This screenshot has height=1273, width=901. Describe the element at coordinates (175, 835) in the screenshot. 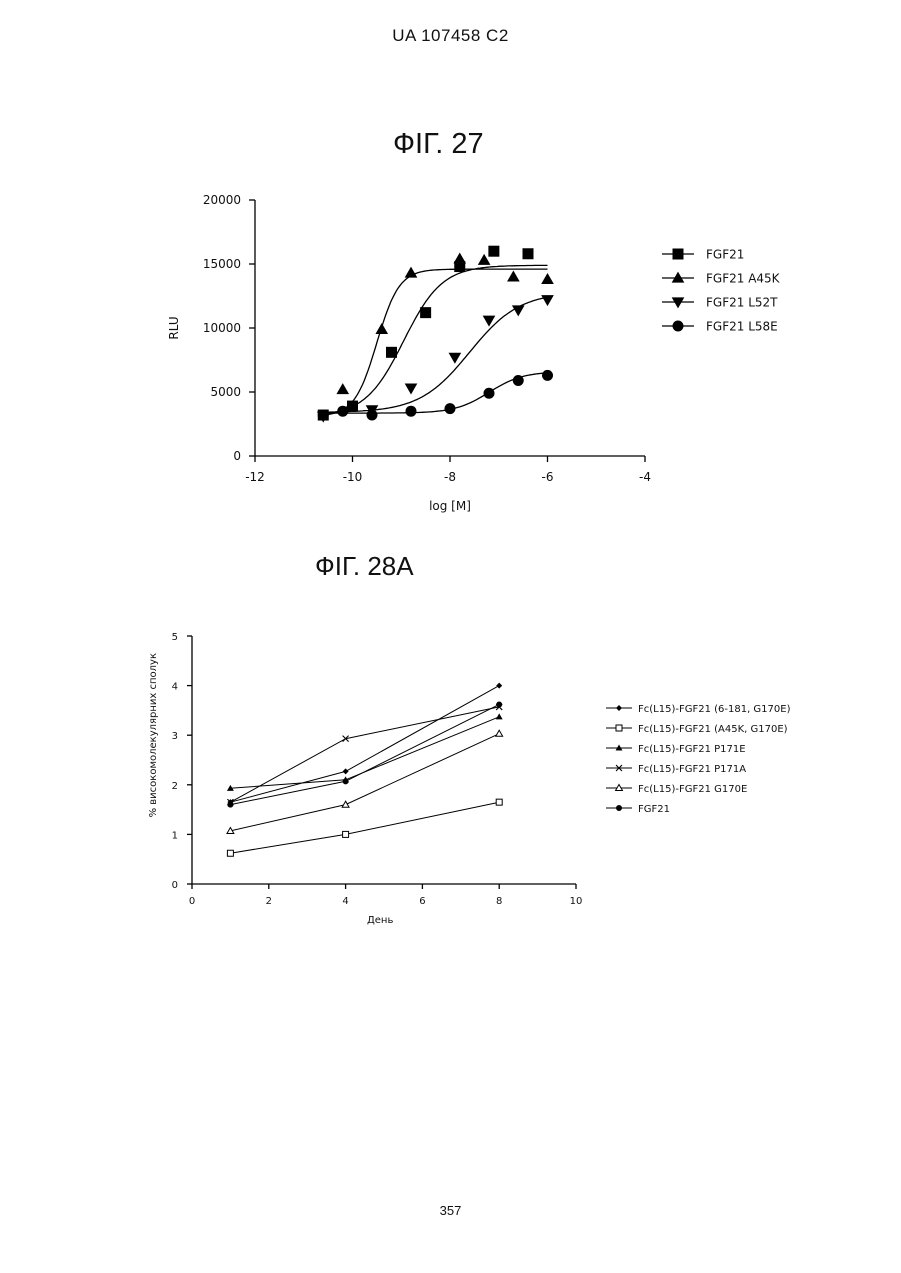

I see `y-tick-label: 1` at that location.